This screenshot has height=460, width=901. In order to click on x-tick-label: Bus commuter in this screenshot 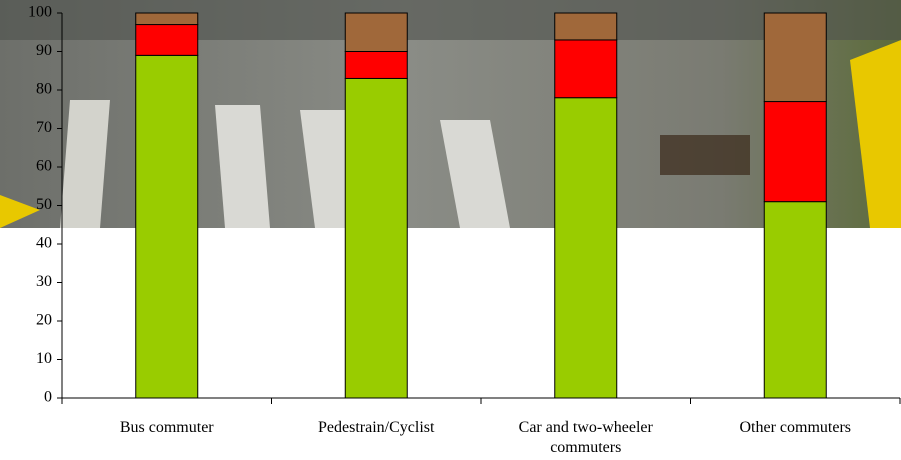, I will do `click(166, 427)`.